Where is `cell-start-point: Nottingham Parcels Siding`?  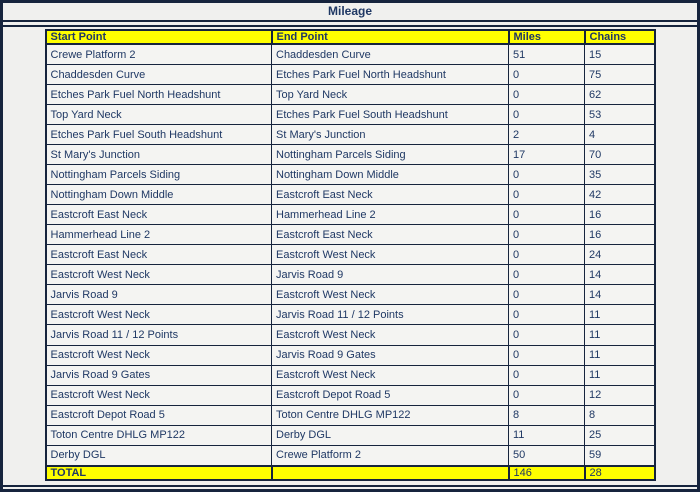 cell-start-point: Nottingham Parcels Siding is located at coordinates (158, 175).